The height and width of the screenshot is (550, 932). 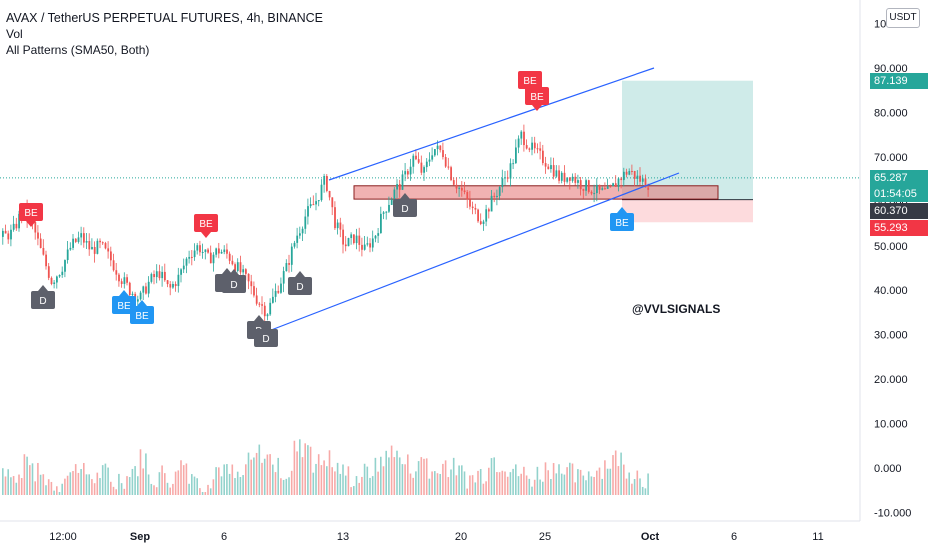 I want to click on pattern-marker-label: D, so click(x=404, y=209).